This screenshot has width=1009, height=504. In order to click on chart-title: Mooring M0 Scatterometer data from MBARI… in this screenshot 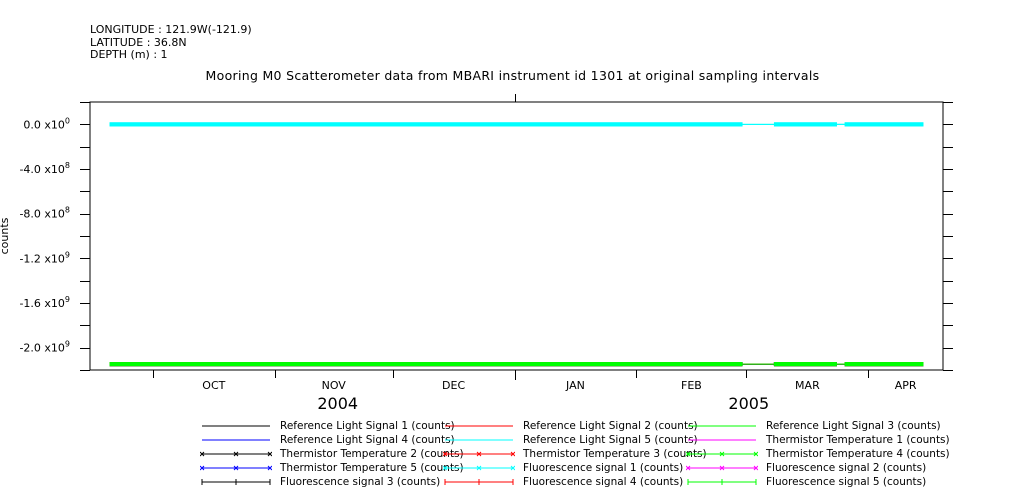, I will do `click(512, 75)`.